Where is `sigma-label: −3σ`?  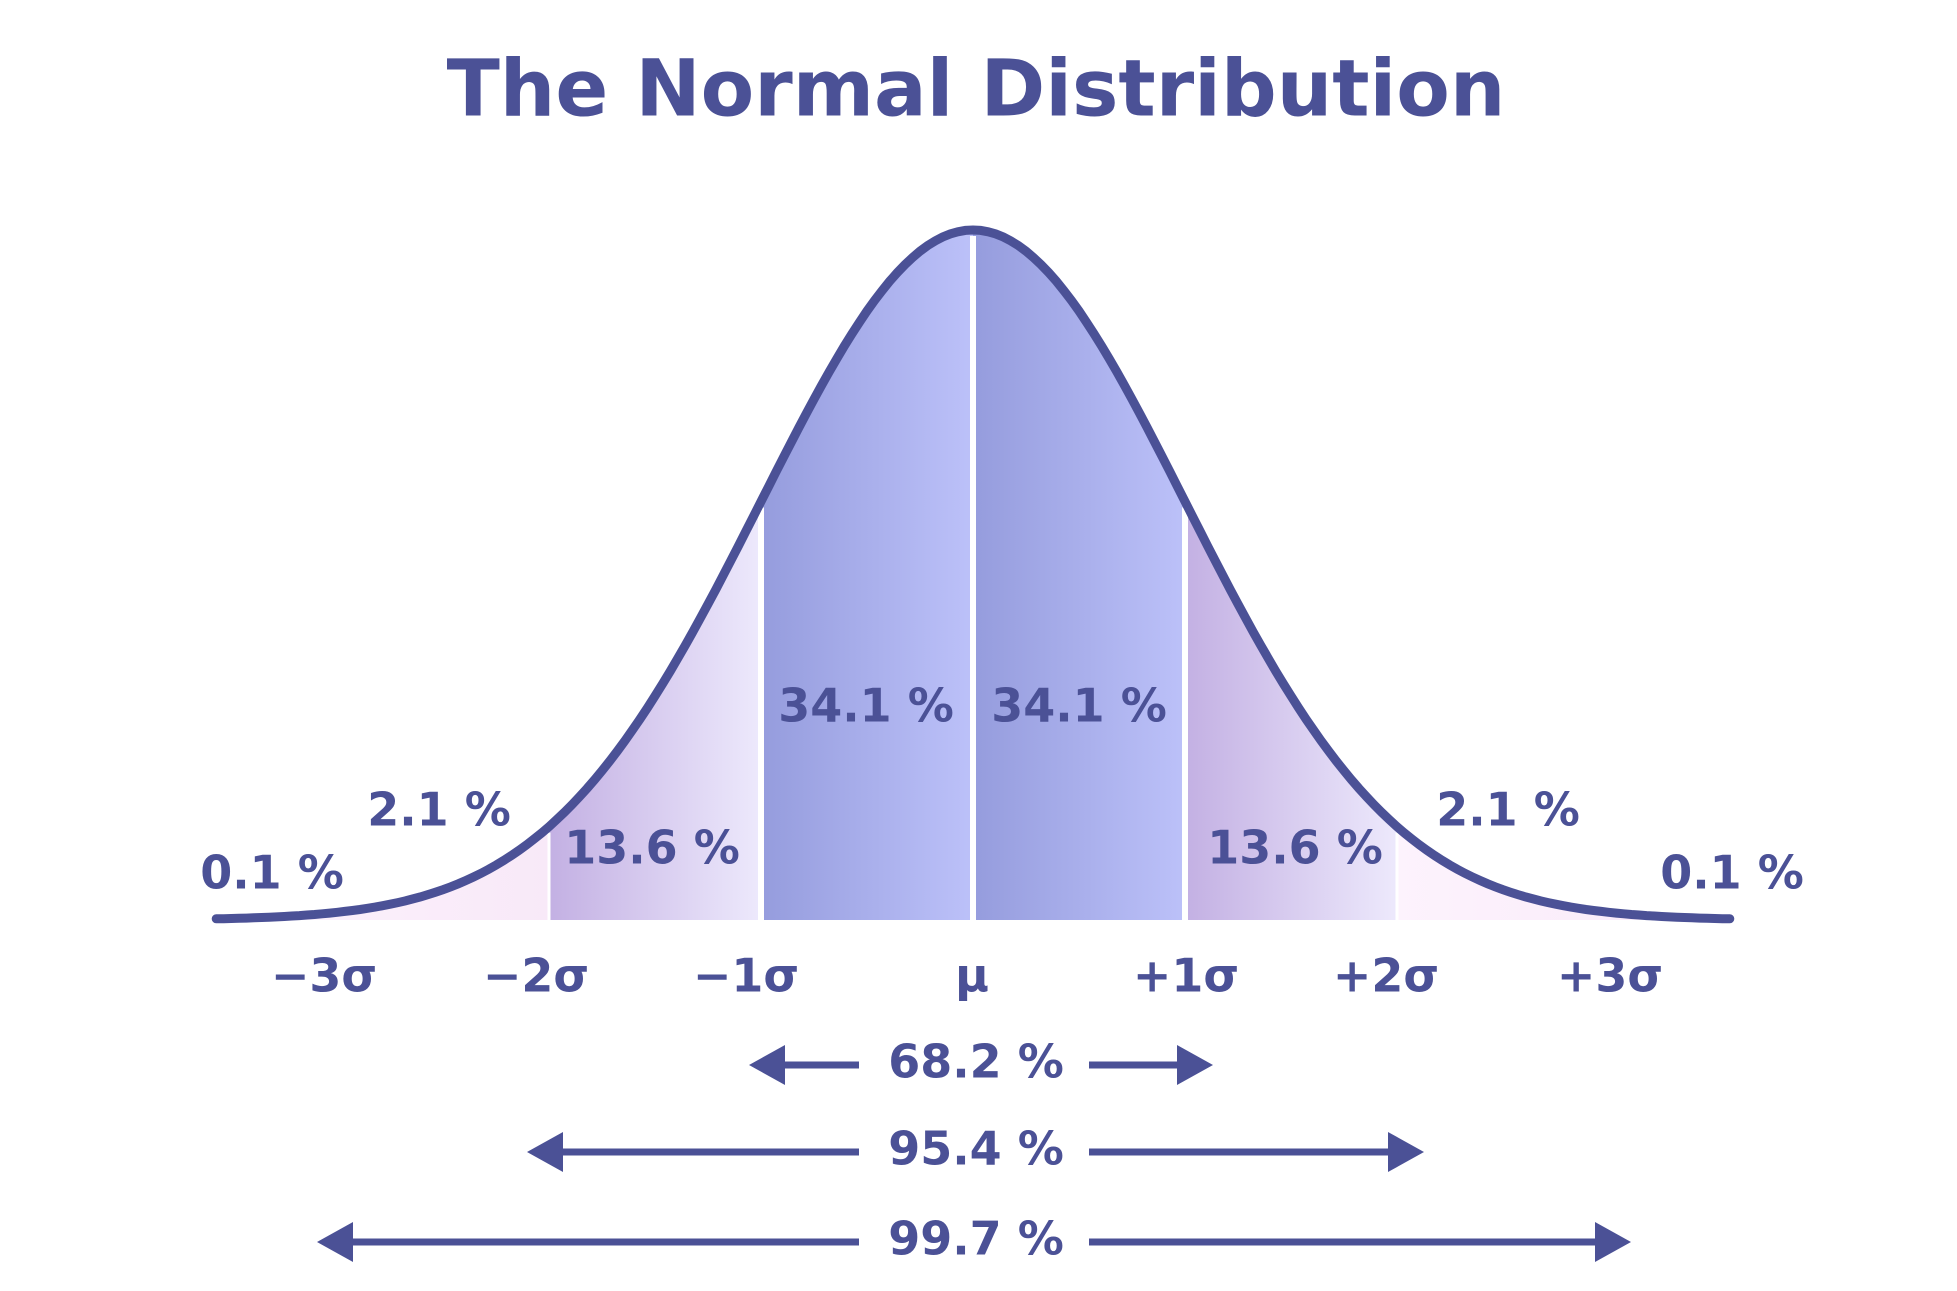
sigma-label: −3σ is located at coordinates (324, 976).